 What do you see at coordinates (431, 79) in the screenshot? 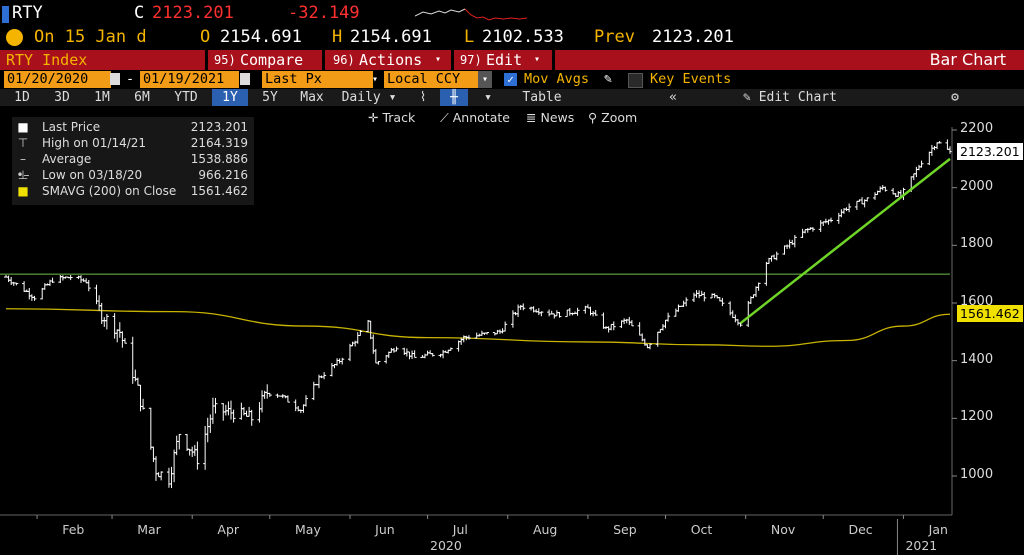
I see `currency-select: Local CCY` at bounding box center [431, 79].